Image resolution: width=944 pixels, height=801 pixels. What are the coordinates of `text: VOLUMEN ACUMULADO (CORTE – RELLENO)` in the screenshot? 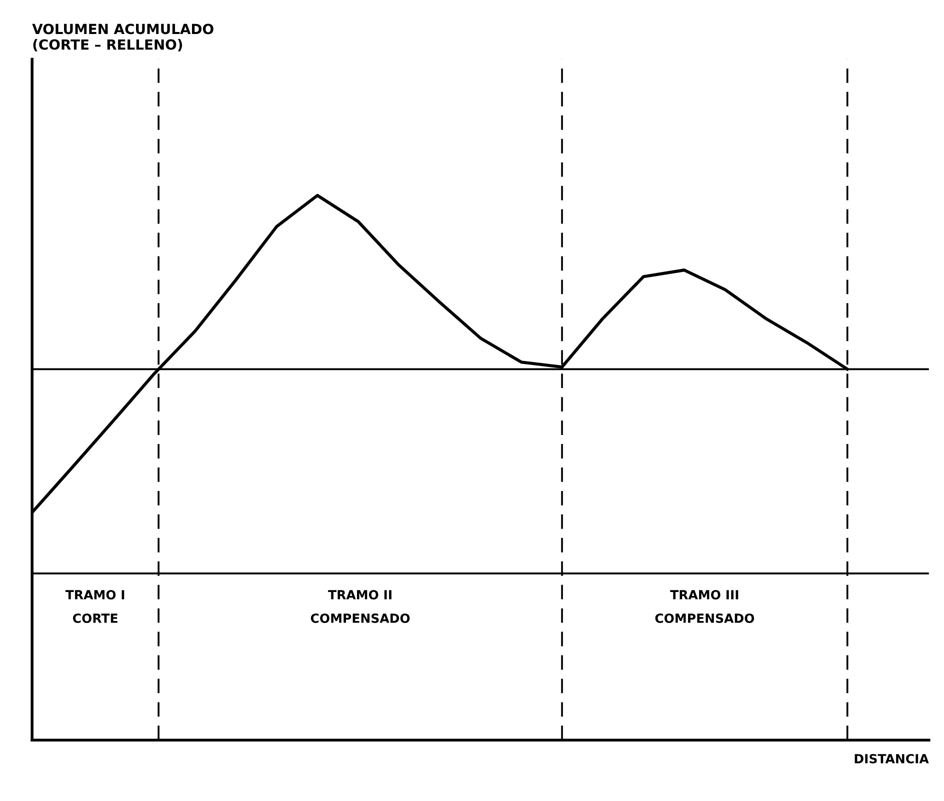 It's located at (123, 38).